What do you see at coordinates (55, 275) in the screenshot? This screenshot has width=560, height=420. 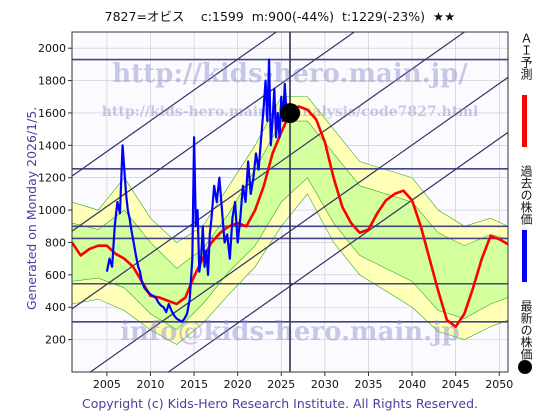 I see `y-tick-label: 600` at bounding box center [55, 275].